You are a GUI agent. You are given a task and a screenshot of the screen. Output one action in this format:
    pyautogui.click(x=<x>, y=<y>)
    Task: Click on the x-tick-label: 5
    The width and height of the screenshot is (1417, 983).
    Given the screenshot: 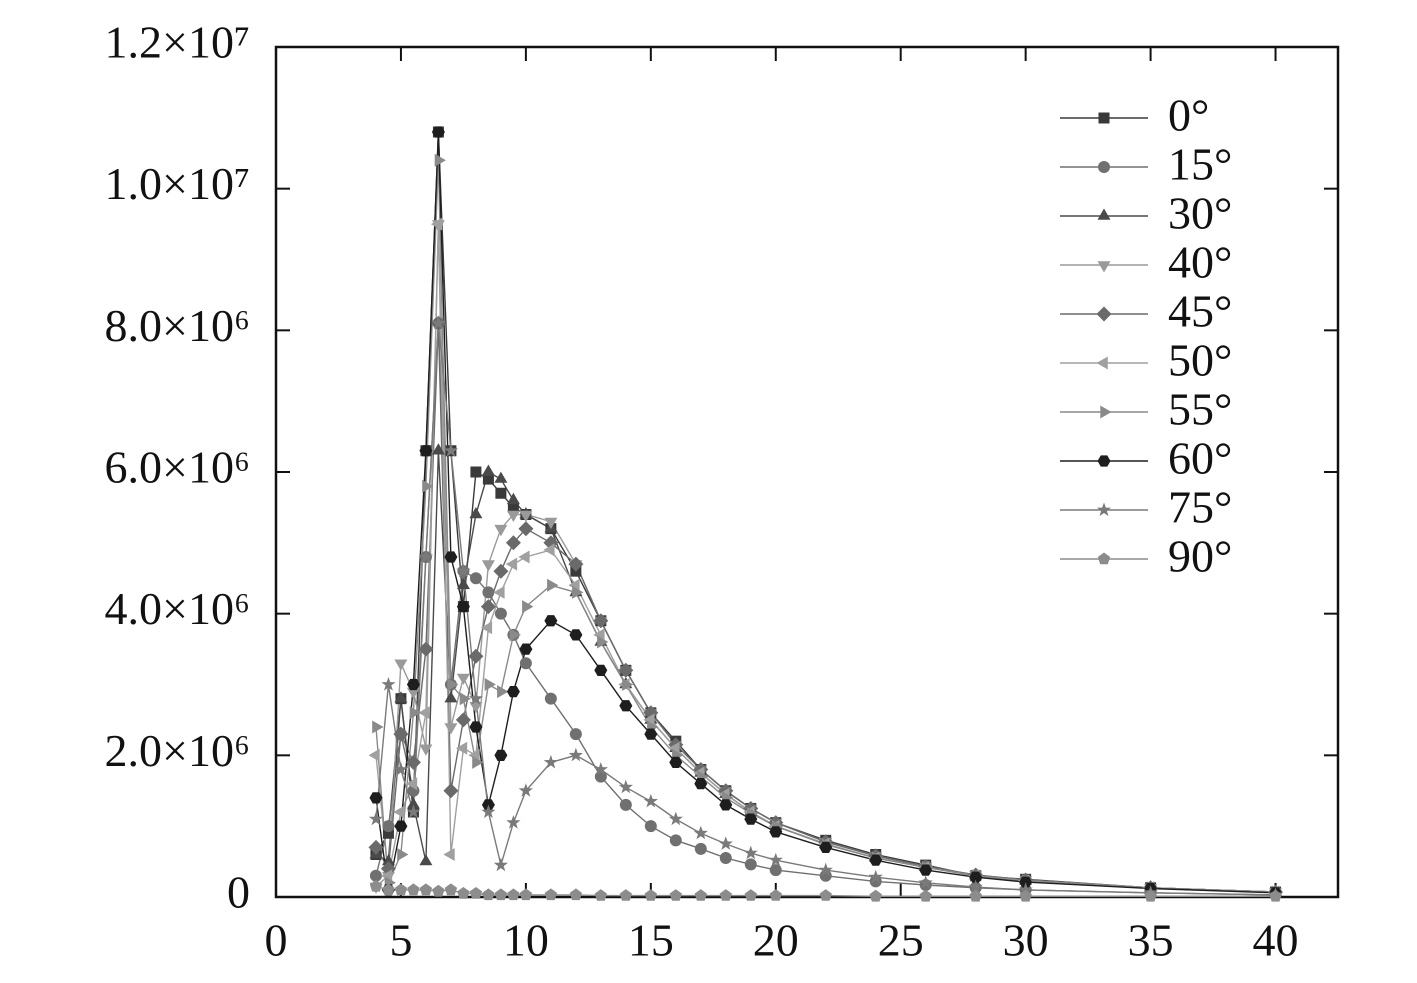 What is the action you would take?
    pyautogui.click(x=400, y=940)
    